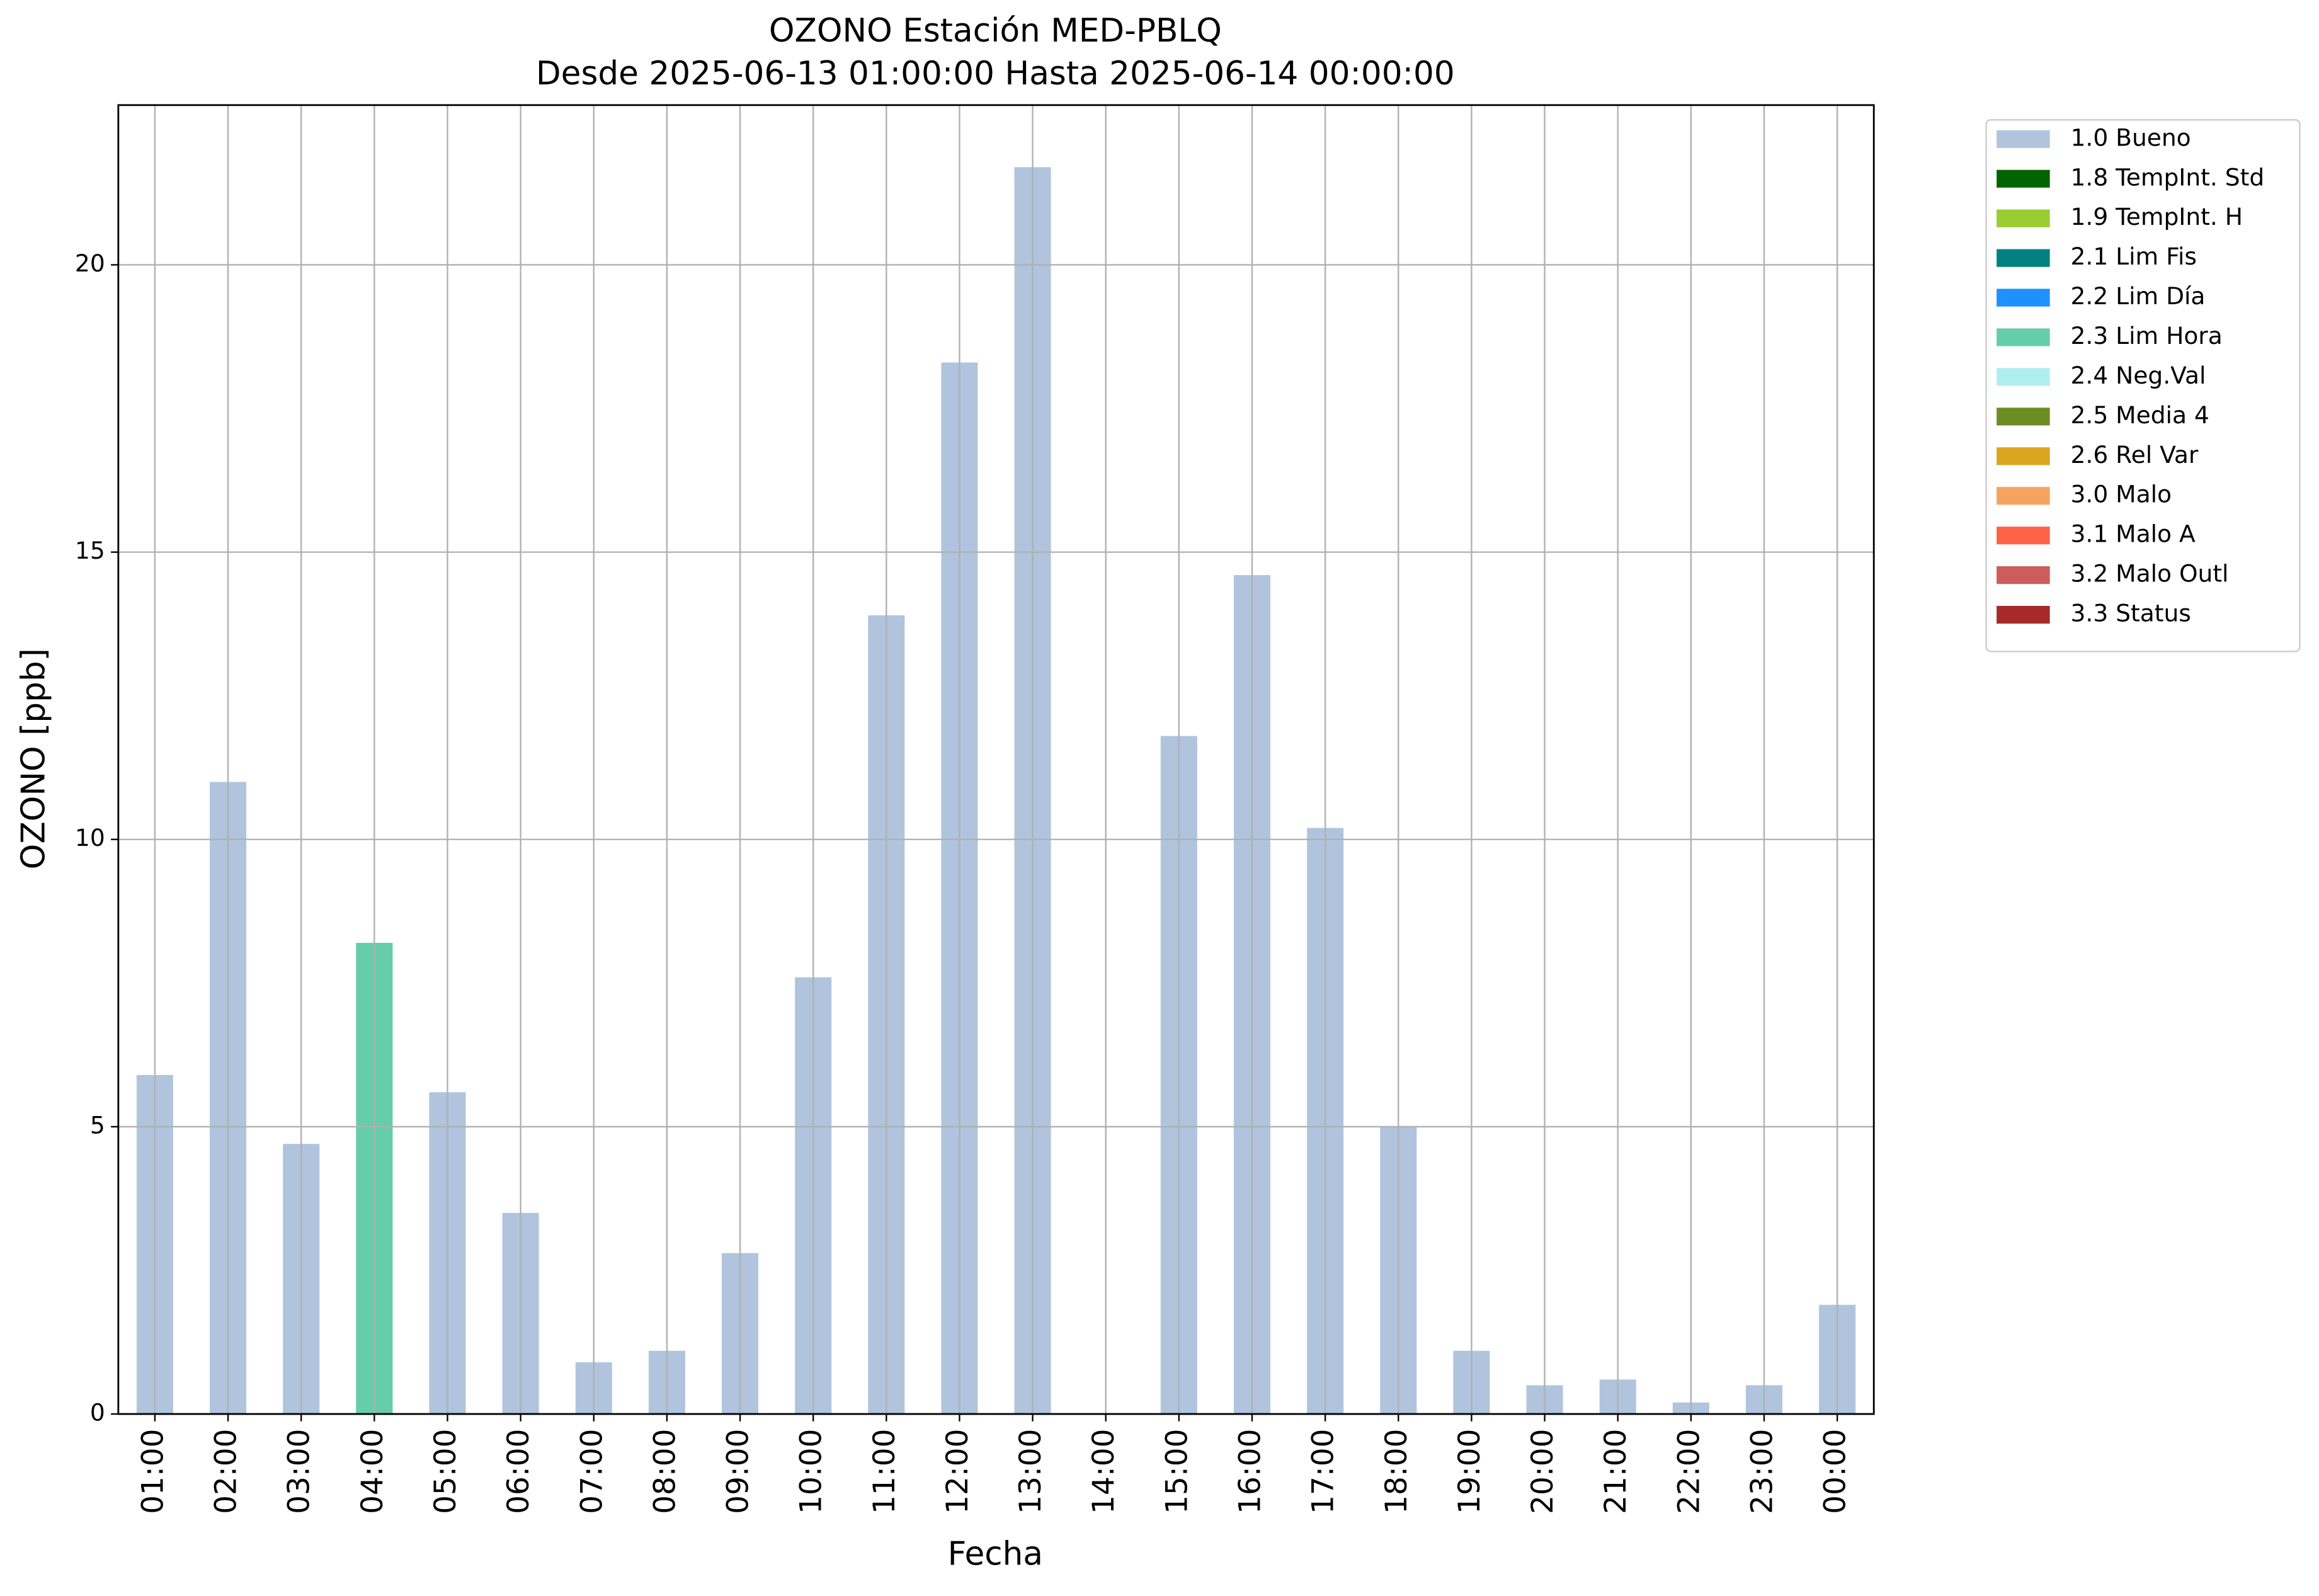  Describe the element at coordinates (2147, 336) in the screenshot. I see `legend-label: 2.3 Lim Hora` at that location.